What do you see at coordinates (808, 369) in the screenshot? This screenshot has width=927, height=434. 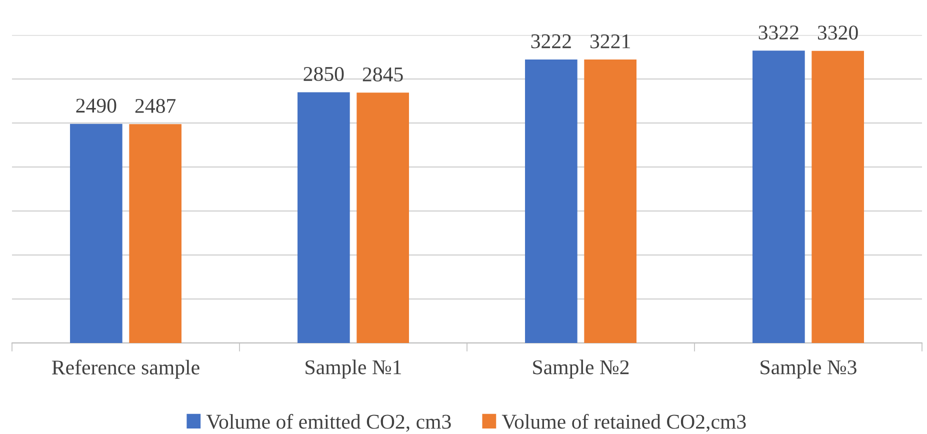 I see `x-tick-label: Sample №3` at bounding box center [808, 369].